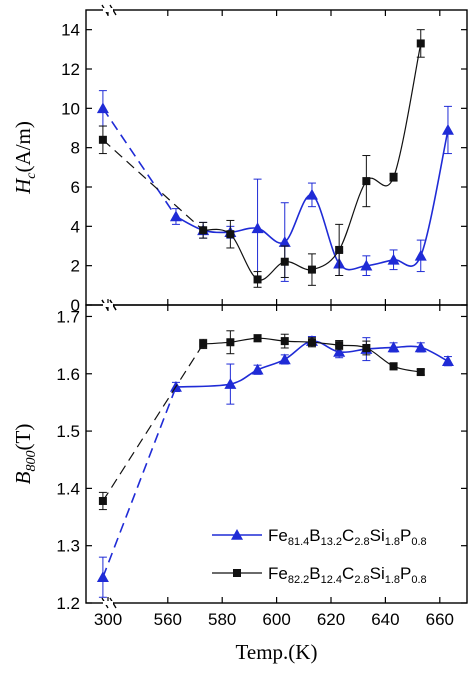 This screenshot has height=697, width=474. I want to click on x-tick-label: 300, so click(108, 619).